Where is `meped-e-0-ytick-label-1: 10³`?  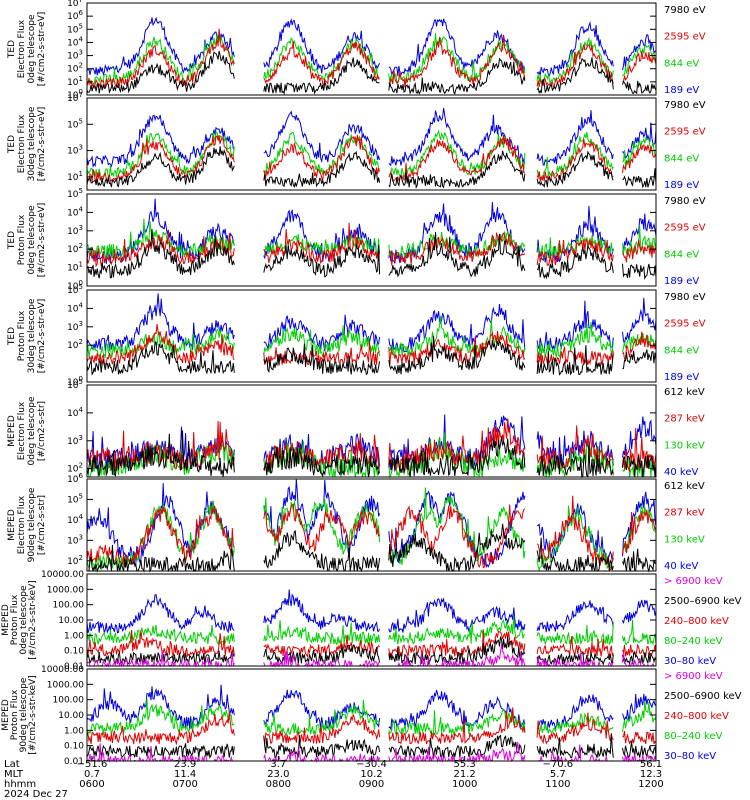 meped-e-0-ytick-label-1: 10³ is located at coordinates (75, 440).